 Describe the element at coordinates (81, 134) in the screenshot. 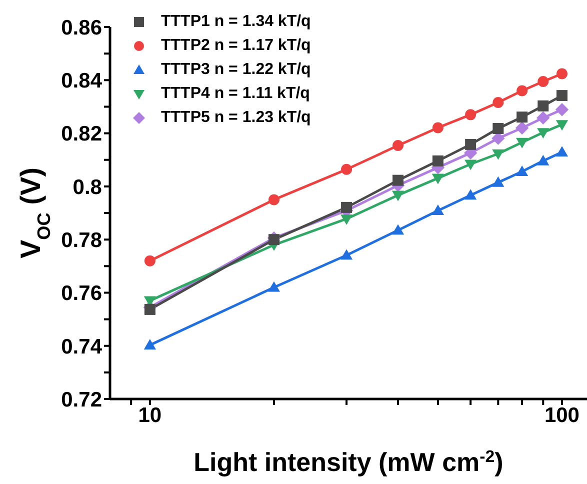

I see `y-tick-label: 0.82` at that location.